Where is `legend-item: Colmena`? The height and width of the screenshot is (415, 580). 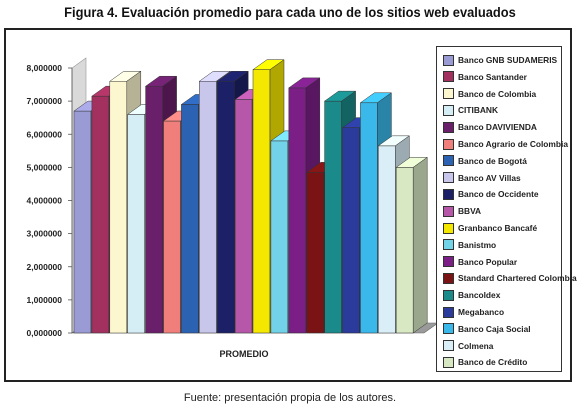 legend-item: Colmena is located at coordinates (468, 346).